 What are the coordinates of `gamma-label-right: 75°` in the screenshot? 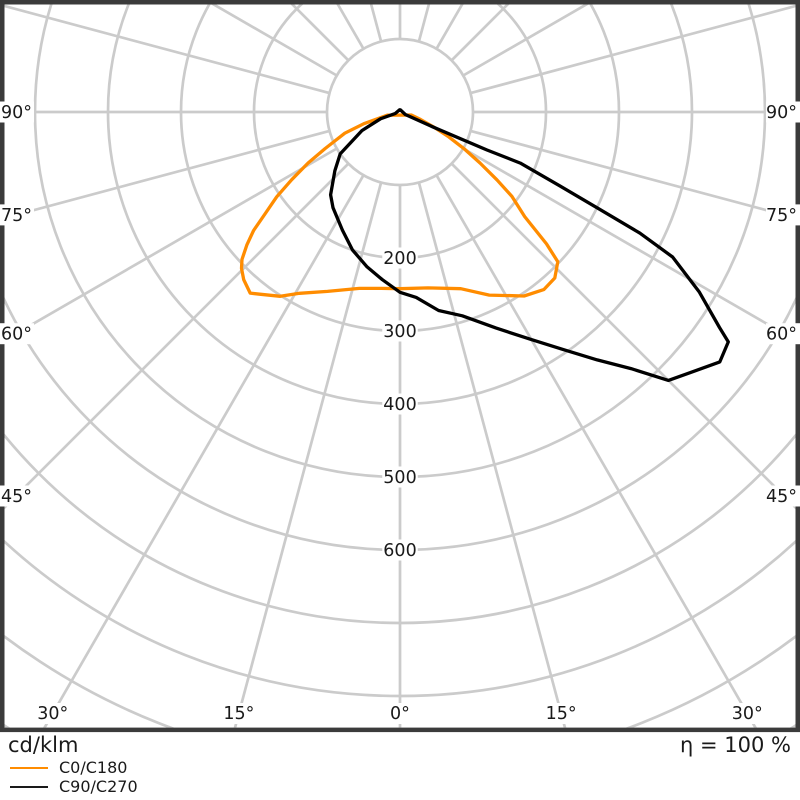 It's located at (781, 216).